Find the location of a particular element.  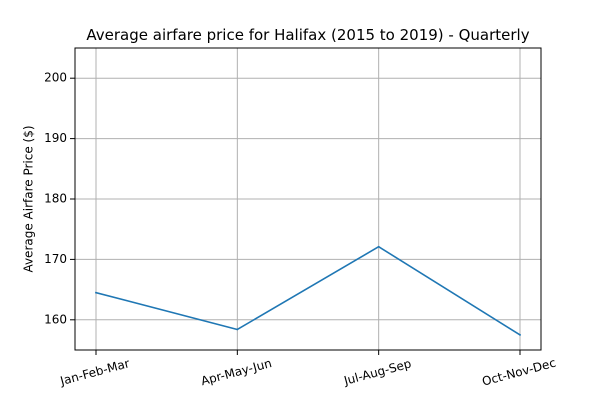

x-tick-label: Jul-Aug-Sep is located at coordinates (377, 372).